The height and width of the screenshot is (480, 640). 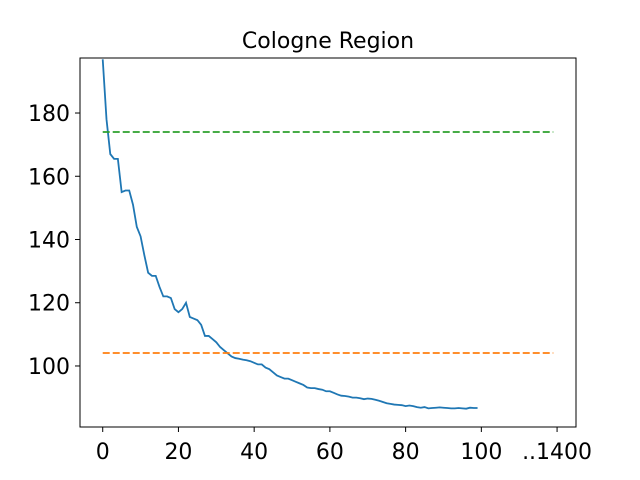 I want to click on y-tick-label: 140, so click(x=49, y=240).